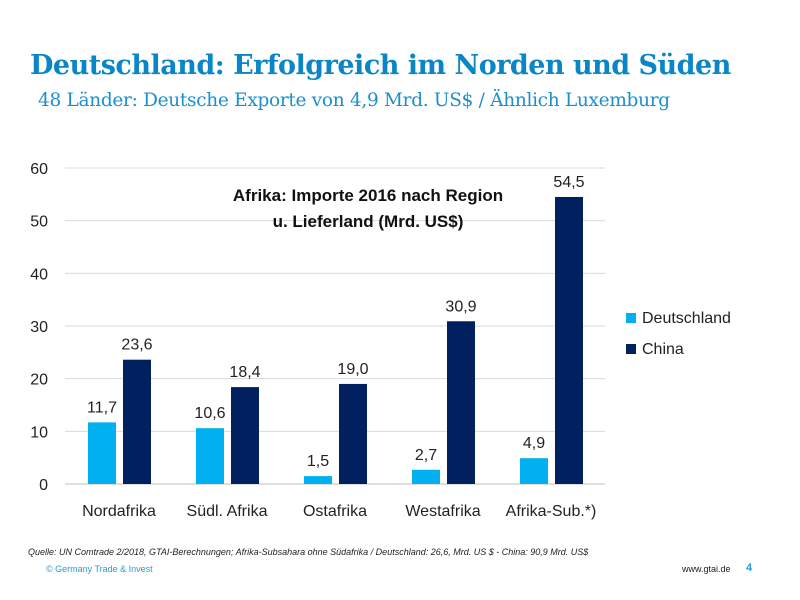  Describe the element at coordinates (368, 221) in the screenshot. I see `chart-title: u. Lieferland (Mrd. US$)` at that location.